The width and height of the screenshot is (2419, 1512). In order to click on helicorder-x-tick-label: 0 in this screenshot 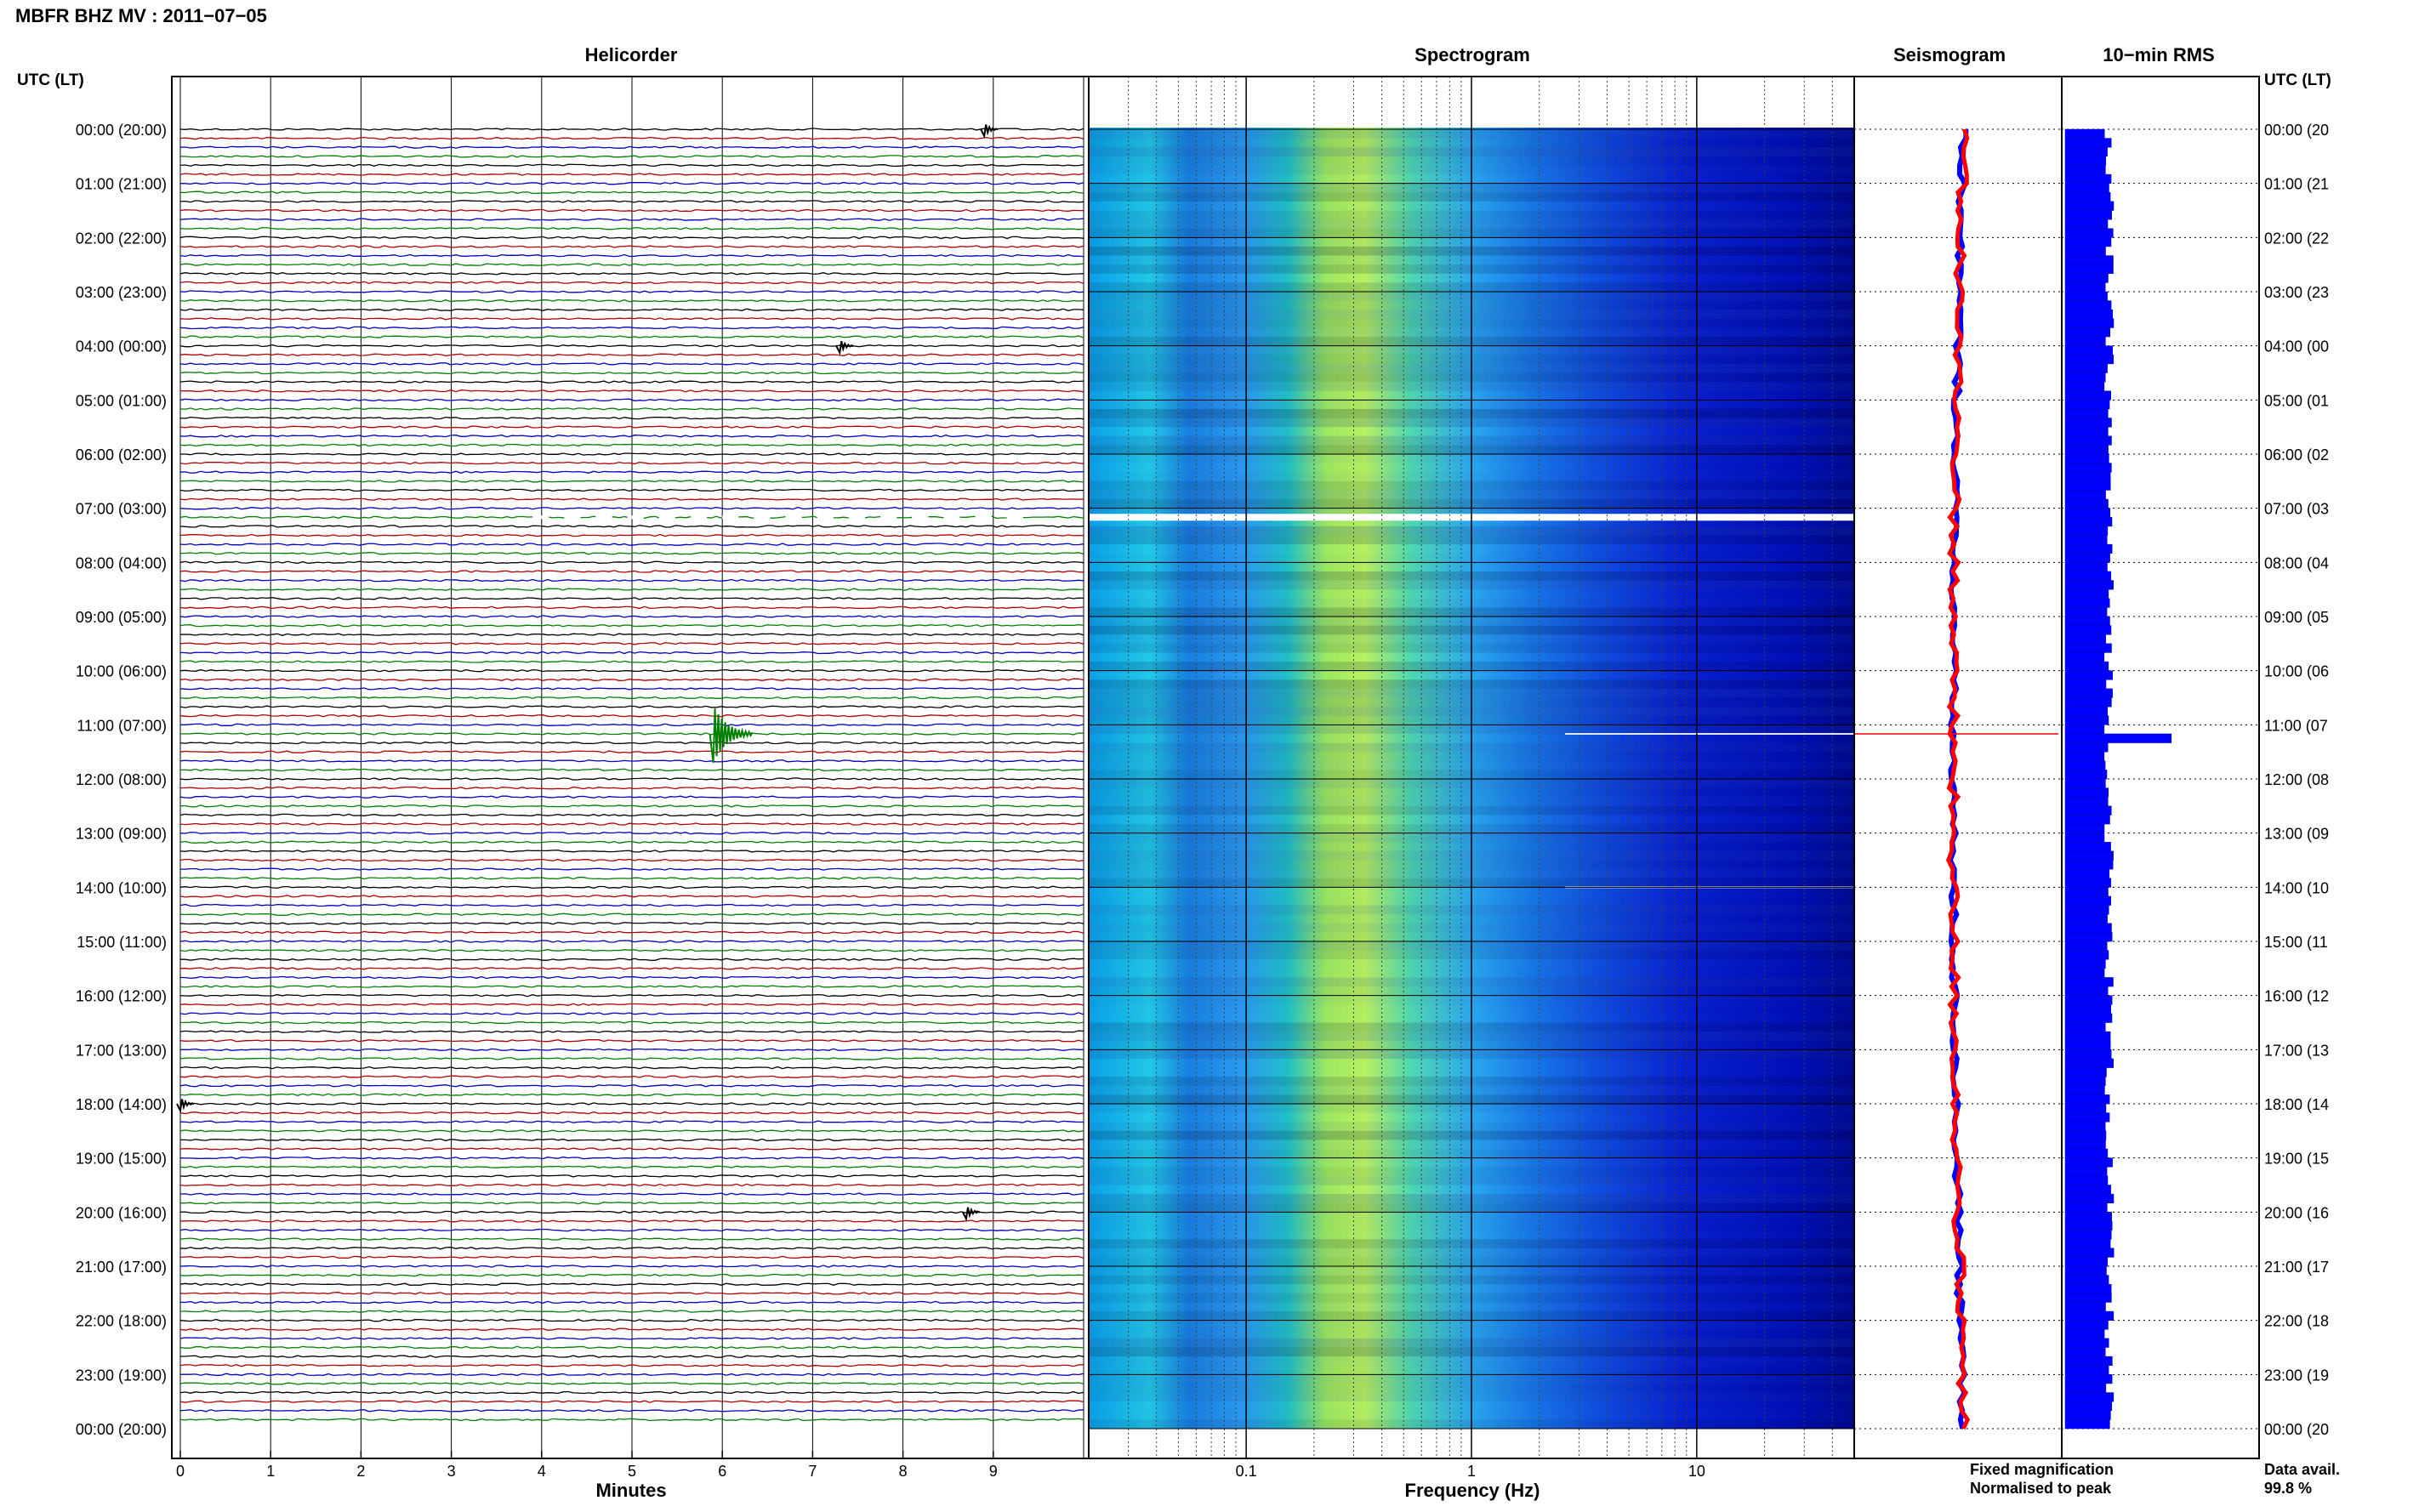, I will do `click(180, 1471)`.